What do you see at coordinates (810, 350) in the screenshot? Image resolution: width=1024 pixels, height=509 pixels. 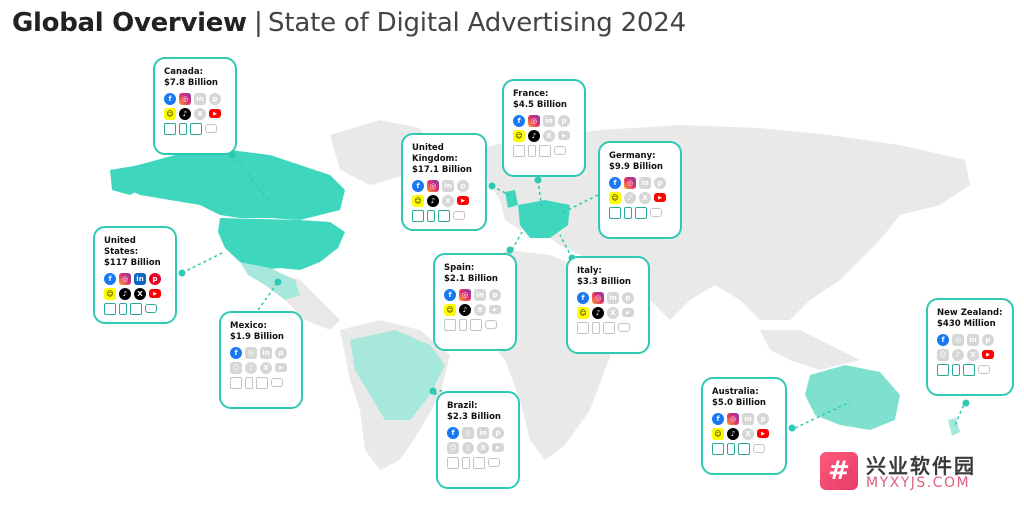 I see `se-asia` at bounding box center [810, 350].